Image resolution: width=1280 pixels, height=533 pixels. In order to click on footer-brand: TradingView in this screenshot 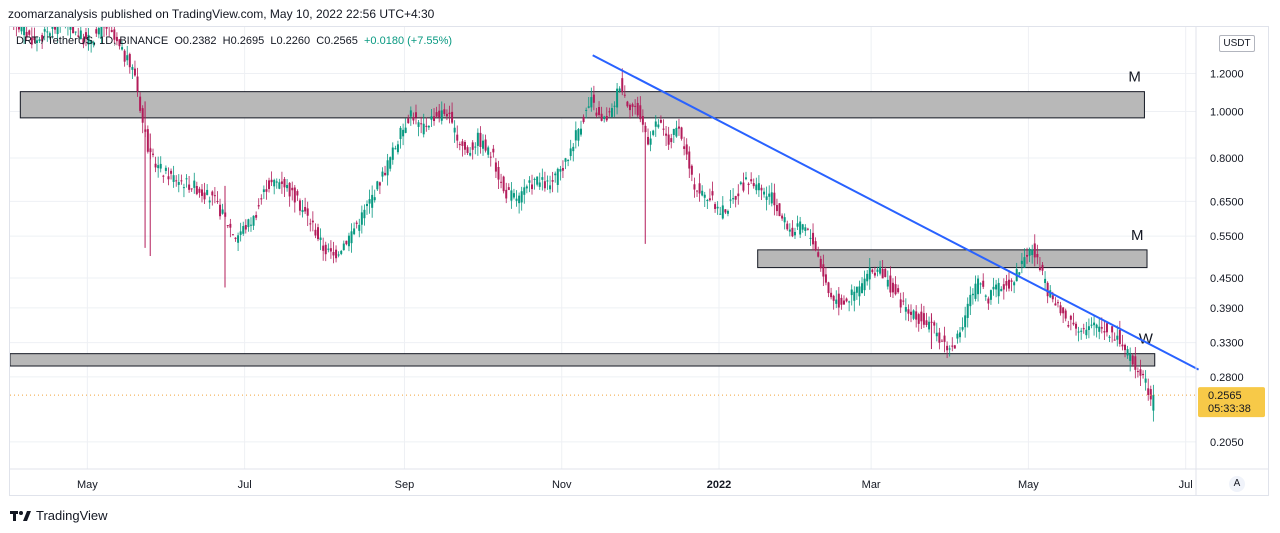, I will do `click(72, 515)`.